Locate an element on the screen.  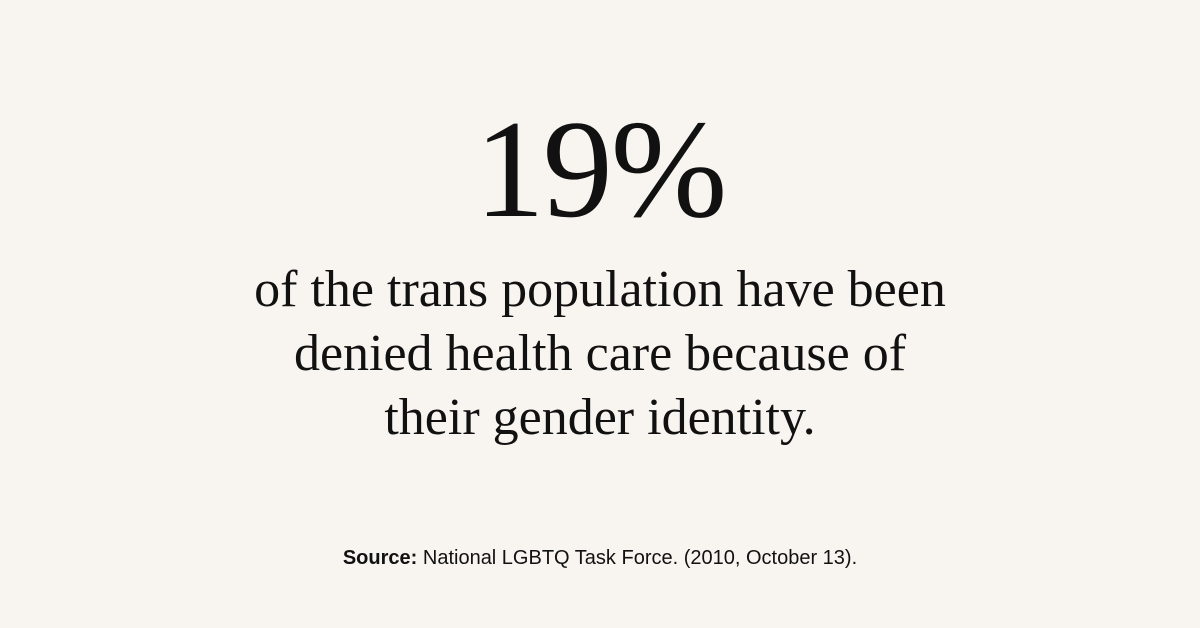
description-line: denied health care because of is located at coordinates (600, 353).